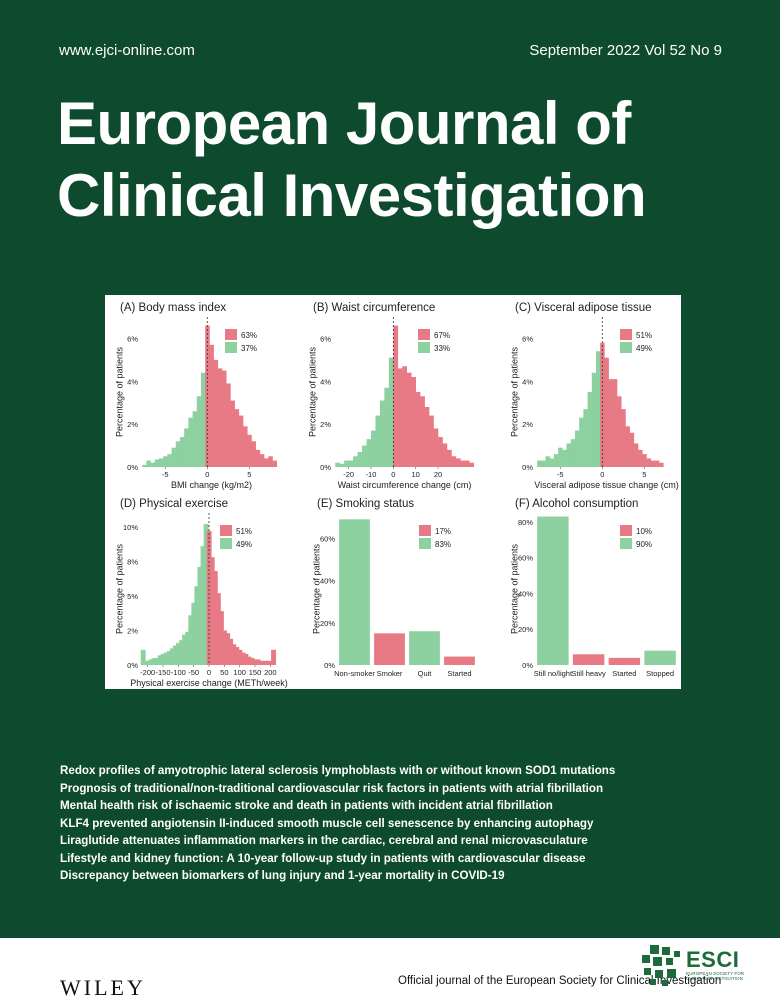 This screenshot has width=780, height=1001. Describe the element at coordinates (132, 561) in the screenshot. I see `y-tick-label: 8%` at that location.